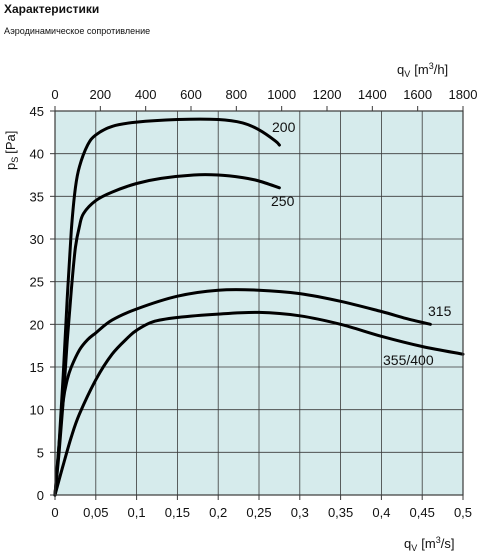 This screenshot has height=555, width=486. I want to click on y-tick-label: 10, so click(37, 410).